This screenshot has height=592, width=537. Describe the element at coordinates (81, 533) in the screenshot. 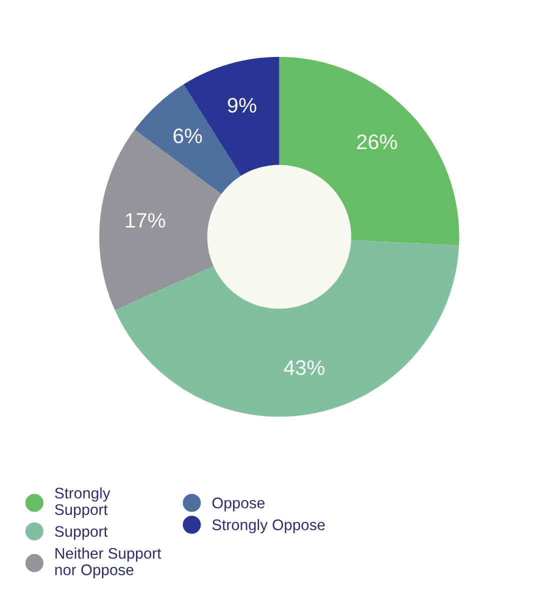

I see `legend-label: Support` at that location.